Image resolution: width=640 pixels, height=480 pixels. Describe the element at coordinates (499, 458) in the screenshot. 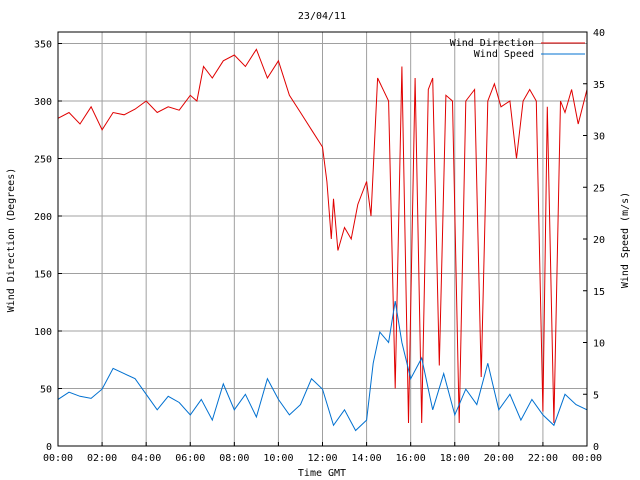

I see `x-tick-label-10: 20:00` at that location.